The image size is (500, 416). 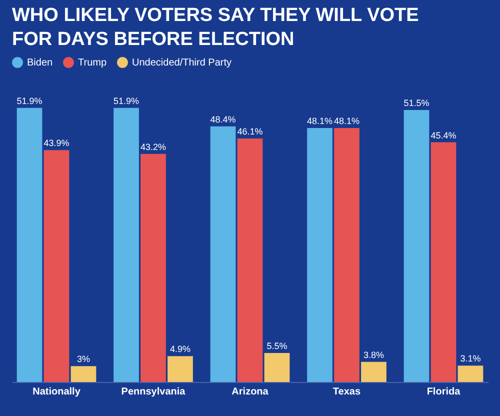 What do you see at coordinates (443, 392) in the screenshot?
I see `x-tick-label: Florida` at bounding box center [443, 392].